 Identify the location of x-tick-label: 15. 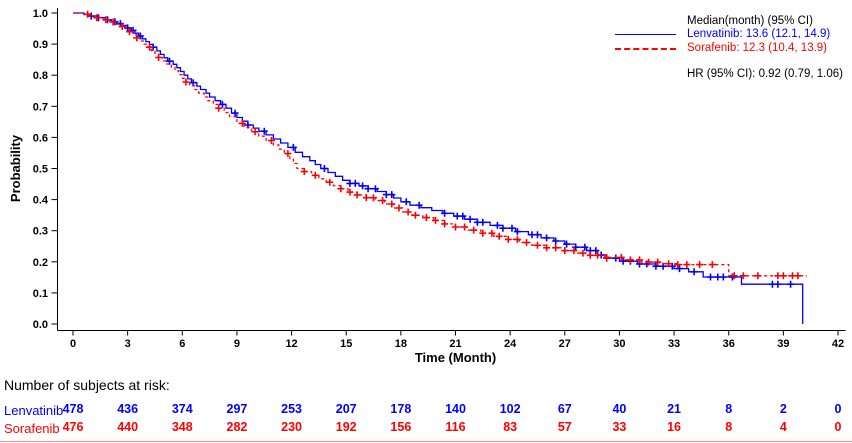
(346, 344).